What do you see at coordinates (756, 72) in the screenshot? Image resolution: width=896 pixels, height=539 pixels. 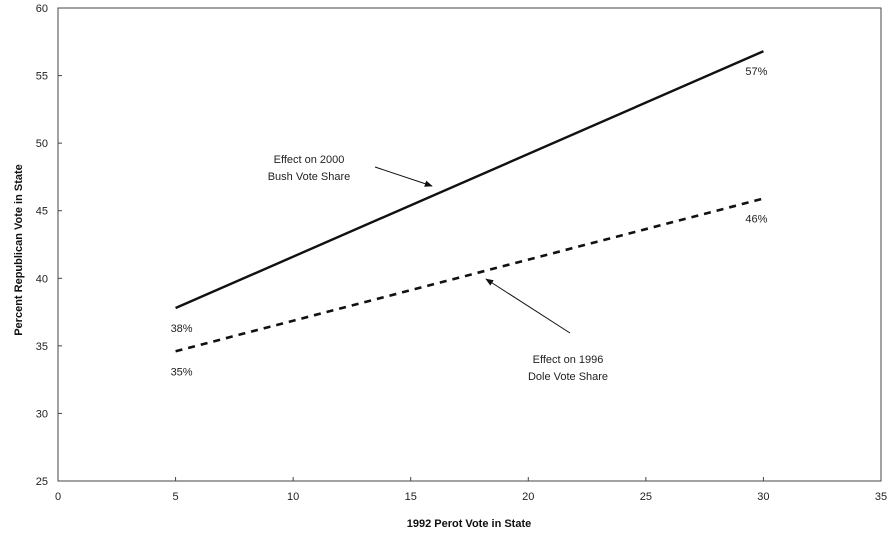 I see `data-label: 57%` at bounding box center [756, 72].